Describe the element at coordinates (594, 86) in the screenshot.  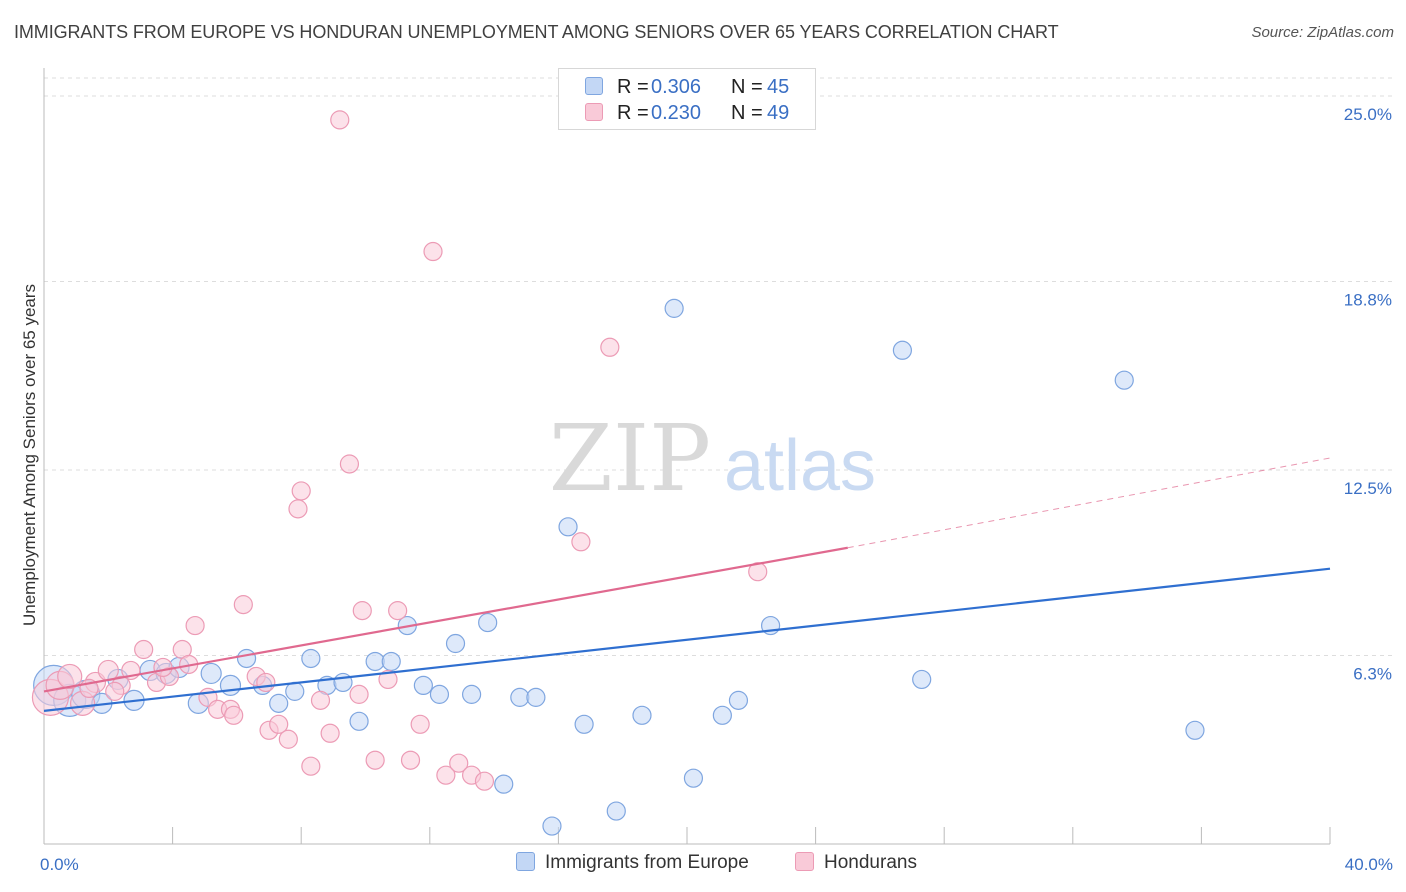
I see `legend-swatch-blue` at that location.